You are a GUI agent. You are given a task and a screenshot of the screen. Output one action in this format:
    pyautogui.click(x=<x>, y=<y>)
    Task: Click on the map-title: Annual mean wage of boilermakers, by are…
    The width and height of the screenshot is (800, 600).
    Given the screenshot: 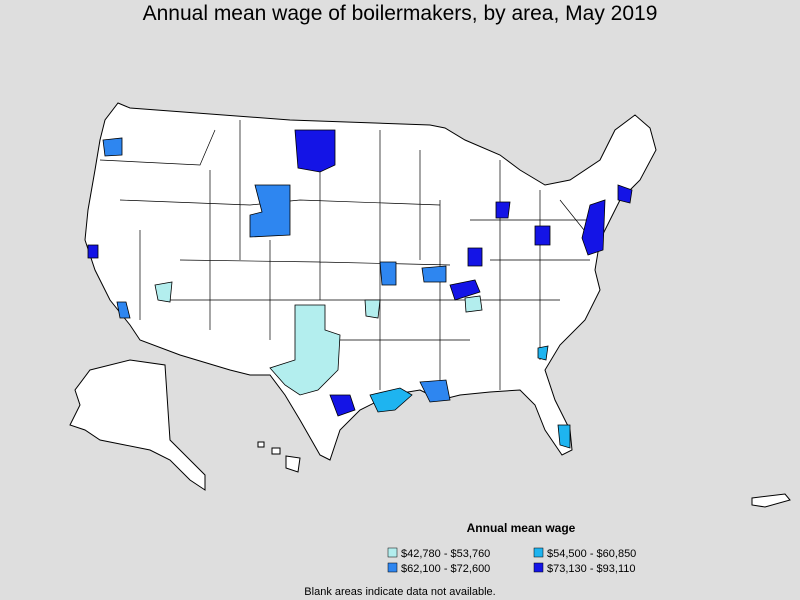 What is the action you would take?
    pyautogui.click(x=400, y=13)
    